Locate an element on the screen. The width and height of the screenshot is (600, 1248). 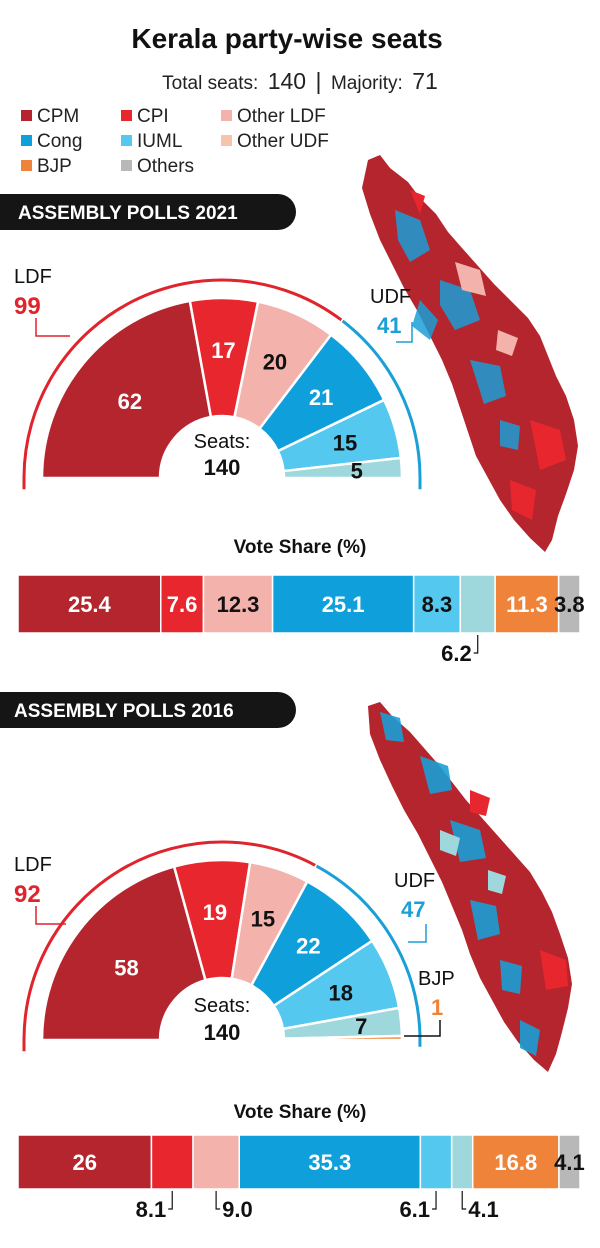
vote-segment-bjp-2021 is located at coordinates (527, 604).